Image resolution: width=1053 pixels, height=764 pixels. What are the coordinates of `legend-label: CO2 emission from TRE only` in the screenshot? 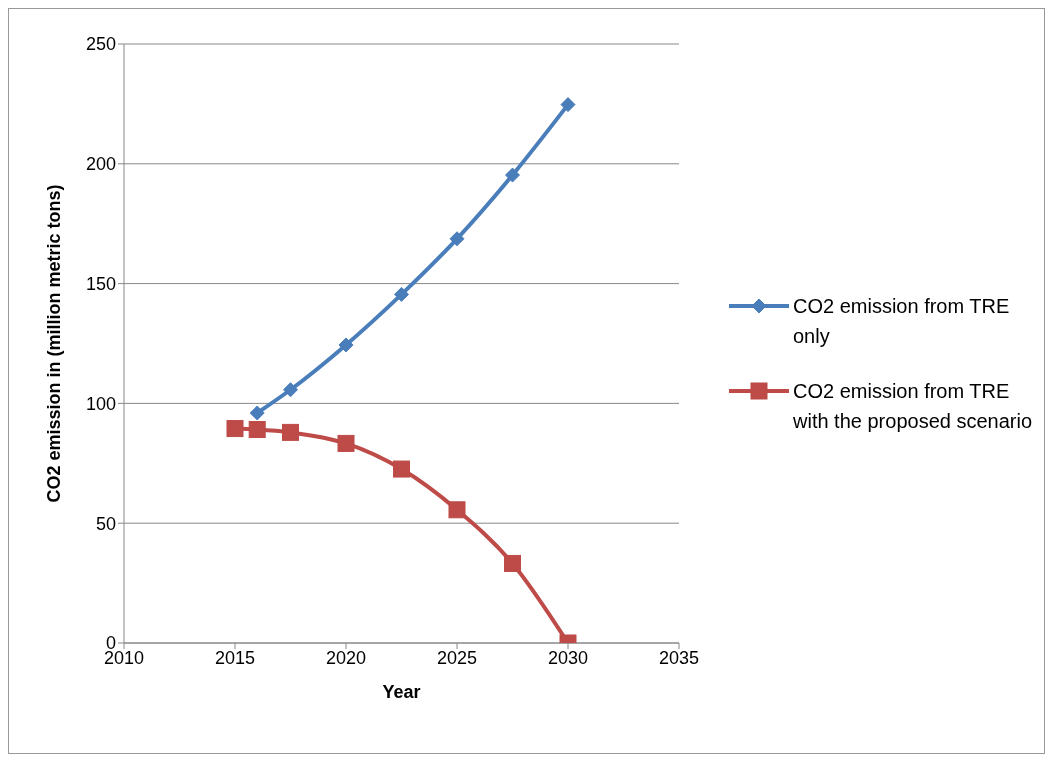 It's located at (902, 321).